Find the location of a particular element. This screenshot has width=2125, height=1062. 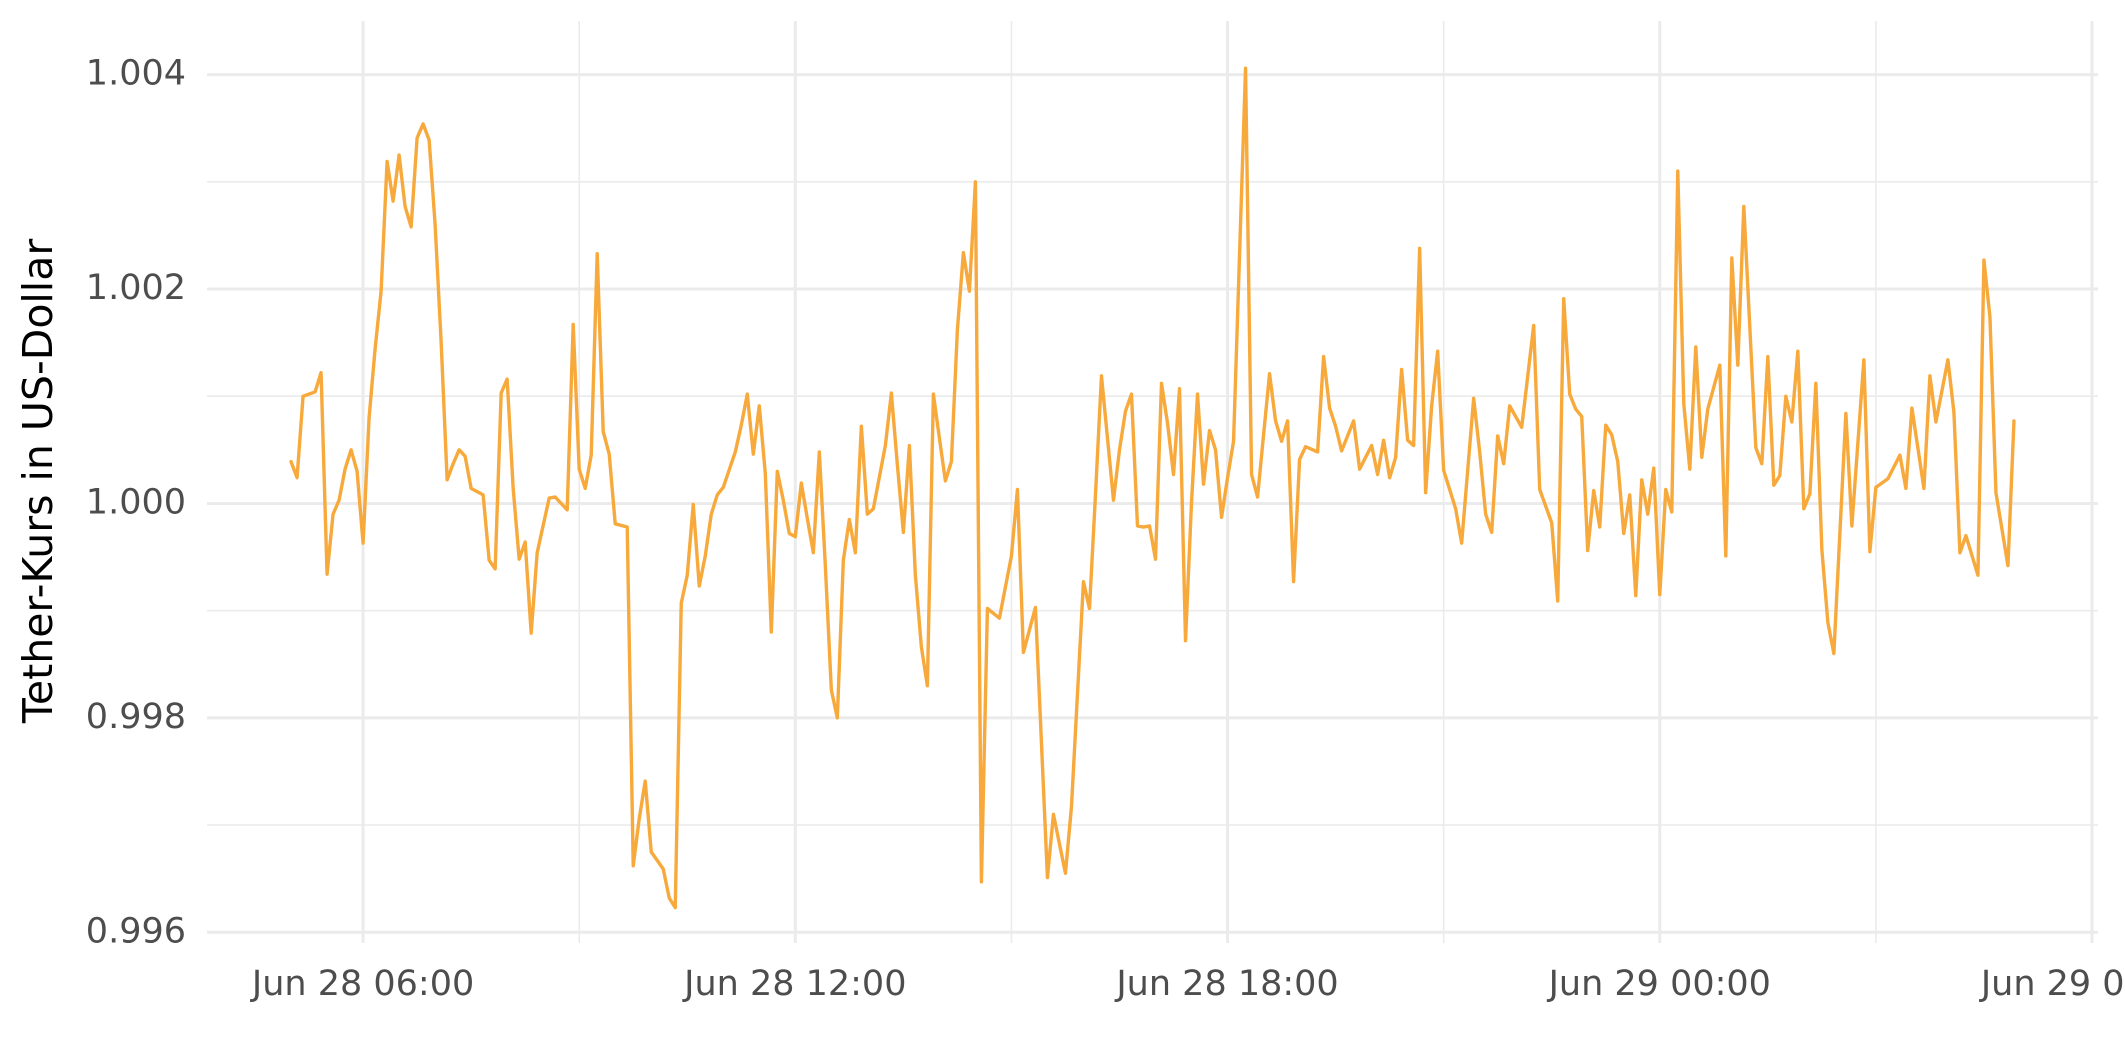

y-axis-title: Tether-Kurs in US-Dollar is located at coordinates (38, 481).